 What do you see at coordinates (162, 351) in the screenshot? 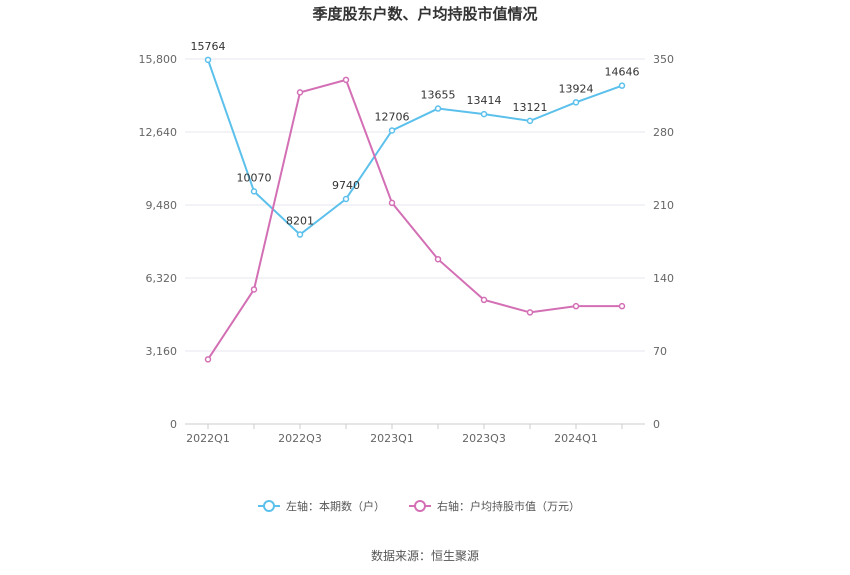
I see `y-left-tick-label: 3,160` at bounding box center [162, 351].